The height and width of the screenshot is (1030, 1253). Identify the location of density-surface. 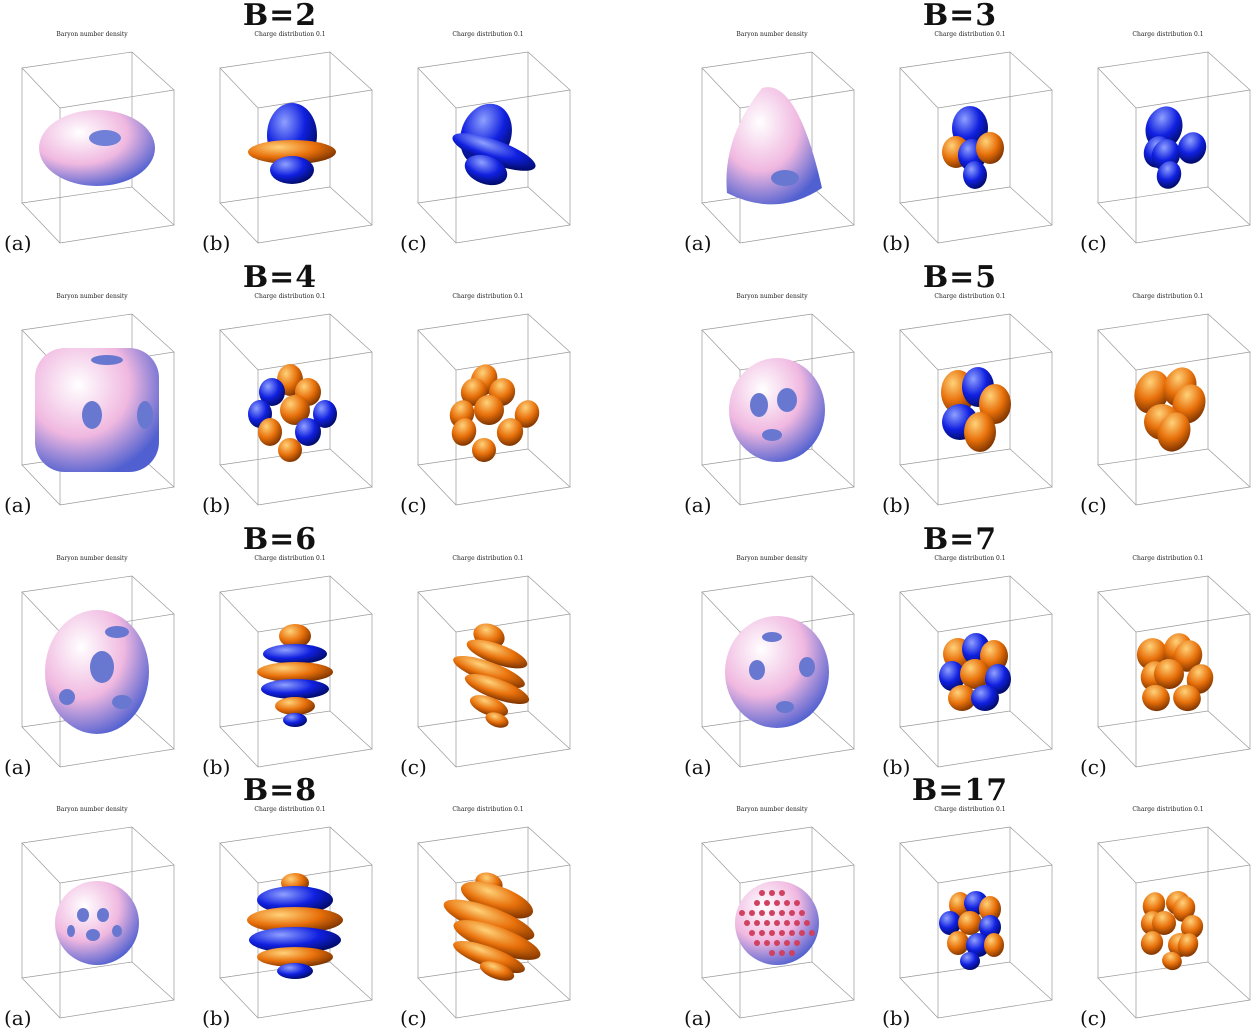
(777, 672).